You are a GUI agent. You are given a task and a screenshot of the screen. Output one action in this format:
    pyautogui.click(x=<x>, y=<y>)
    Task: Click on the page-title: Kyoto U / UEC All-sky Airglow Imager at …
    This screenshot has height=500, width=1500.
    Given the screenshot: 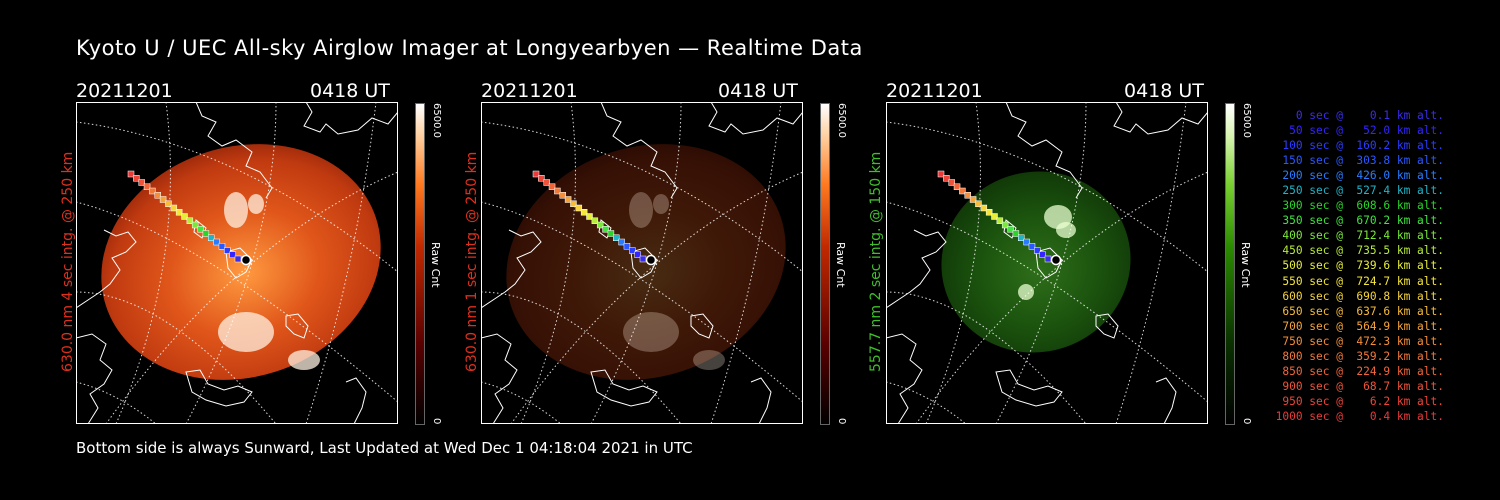 What is the action you would take?
    pyautogui.click(x=469, y=48)
    